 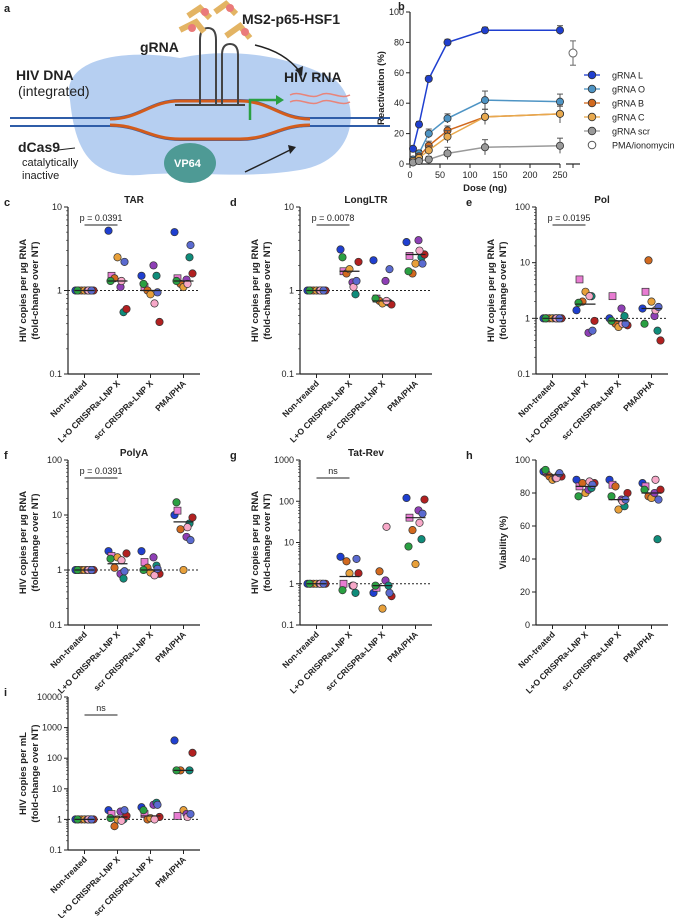 I want to click on significance-label: p = 0.0391, so click(x=101, y=218).